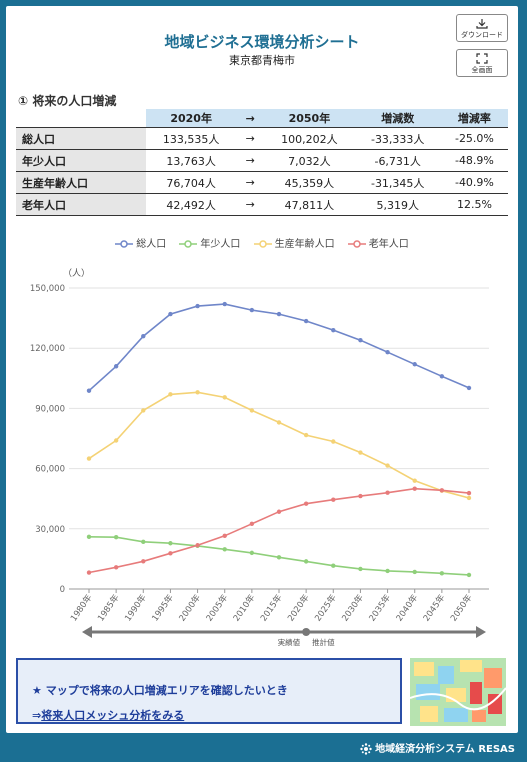 The width and height of the screenshot is (527, 762). I want to click on row-label: 老年人口, so click(81, 204).